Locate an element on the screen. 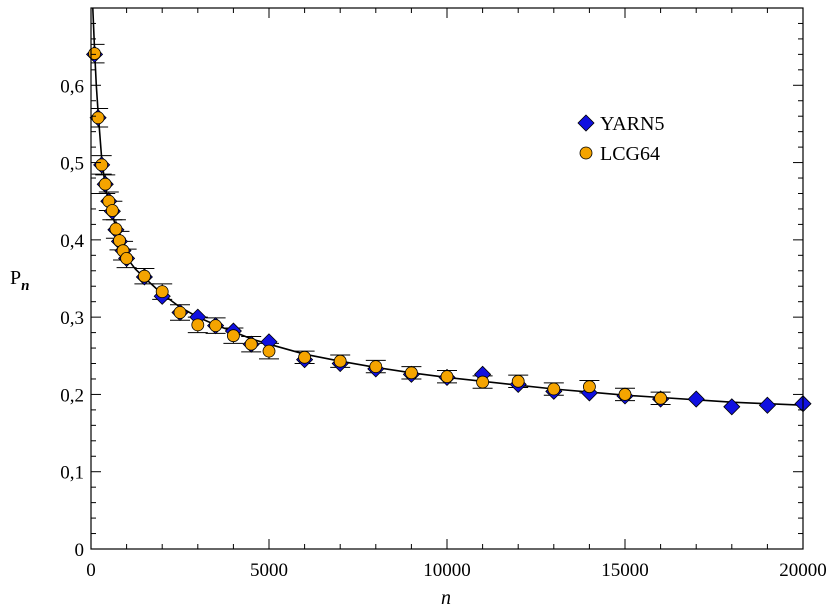 The height and width of the screenshot is (609, 837). x-tick-labels: 0 5000 10000 15000 20000 is located at coordinates (456, 570).